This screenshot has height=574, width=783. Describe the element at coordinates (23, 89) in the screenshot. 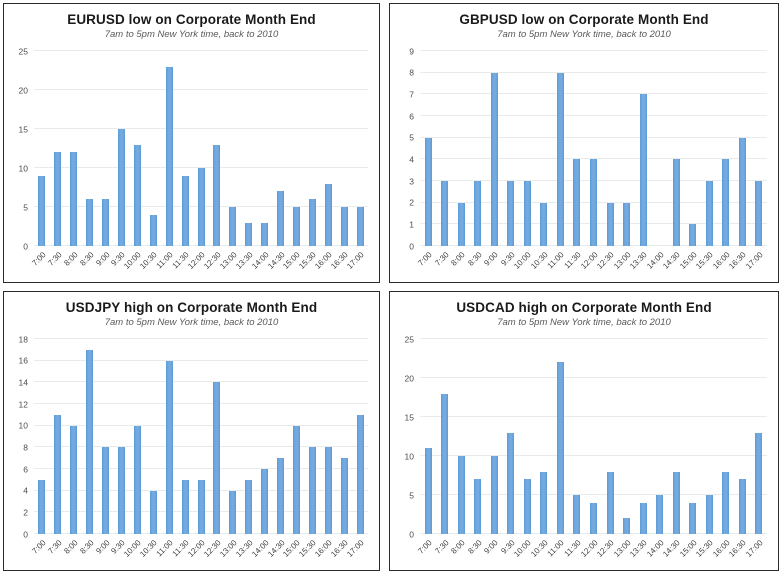

I see `y-axis-tick-label: 20` at that location.